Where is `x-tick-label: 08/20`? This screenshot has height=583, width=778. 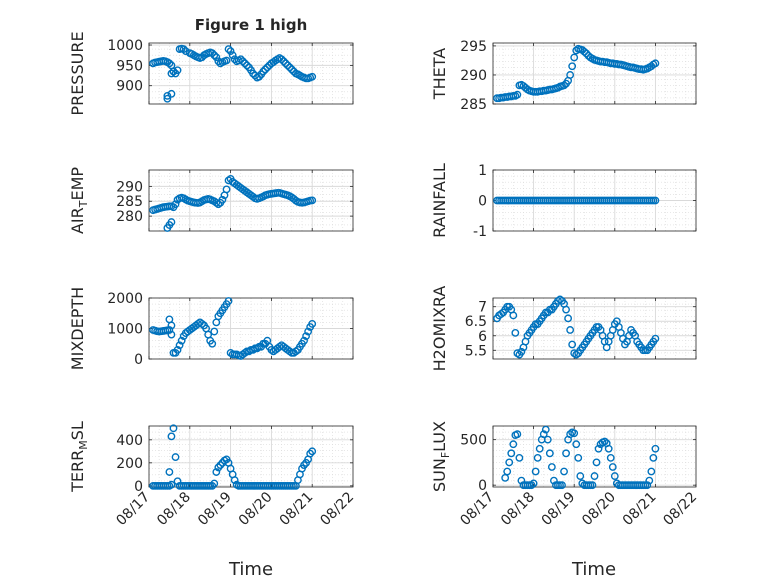
x-tick-label: 08/20 is located at coordinates (256, 509).